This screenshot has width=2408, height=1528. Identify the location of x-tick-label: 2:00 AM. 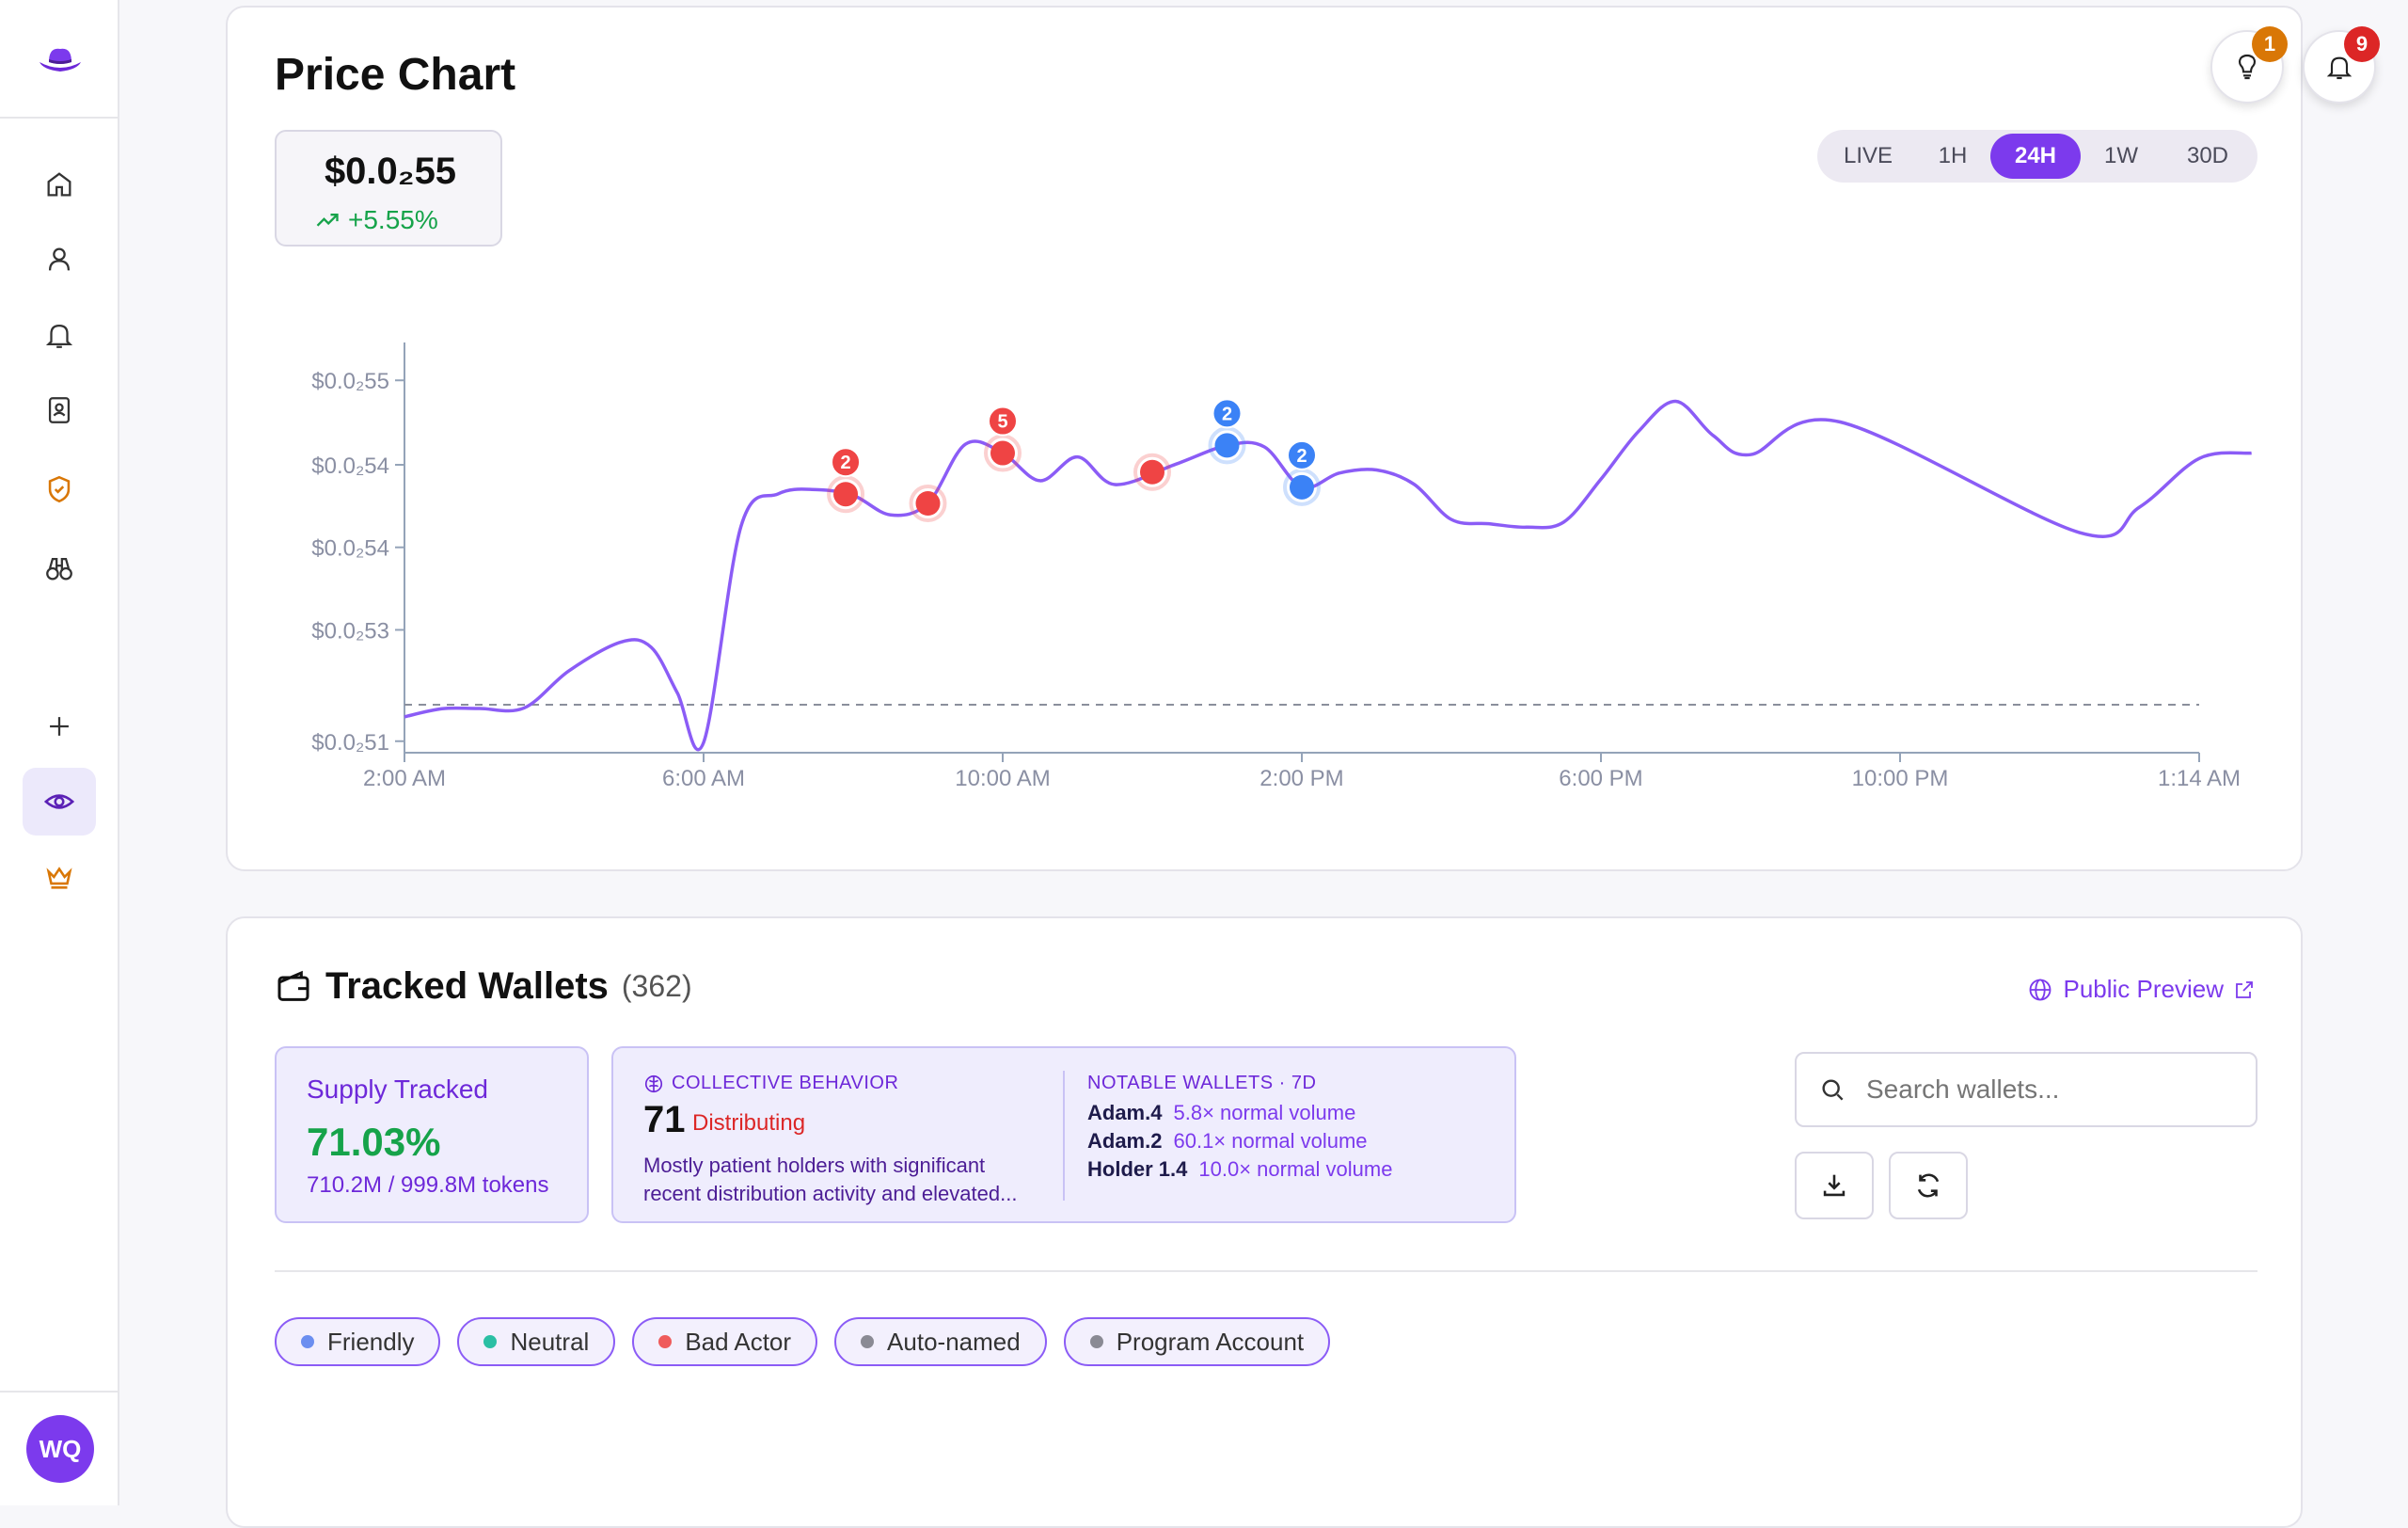
(405, 778).